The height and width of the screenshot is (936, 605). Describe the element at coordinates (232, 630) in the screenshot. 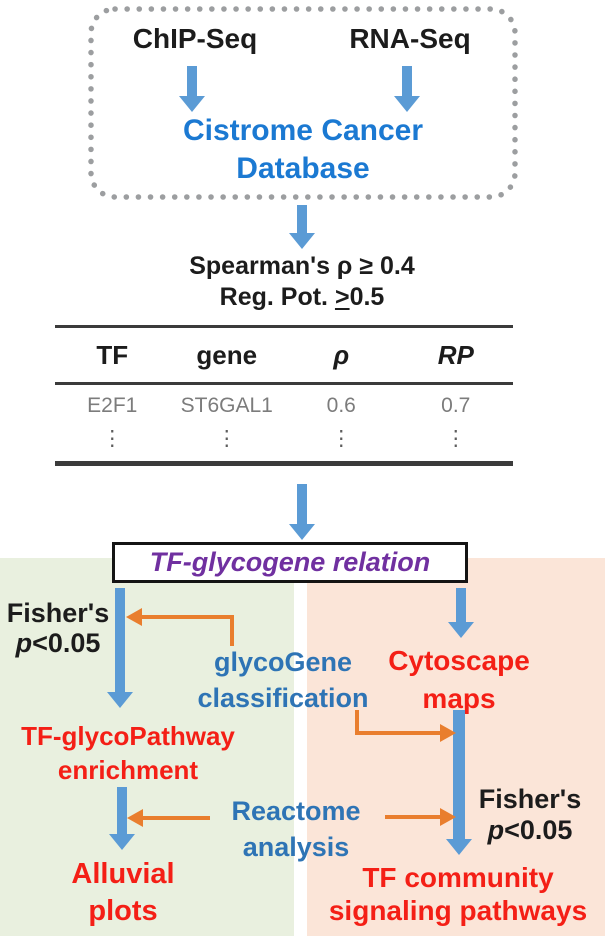

I see `classification-to-enrichment-line-v` at that location.